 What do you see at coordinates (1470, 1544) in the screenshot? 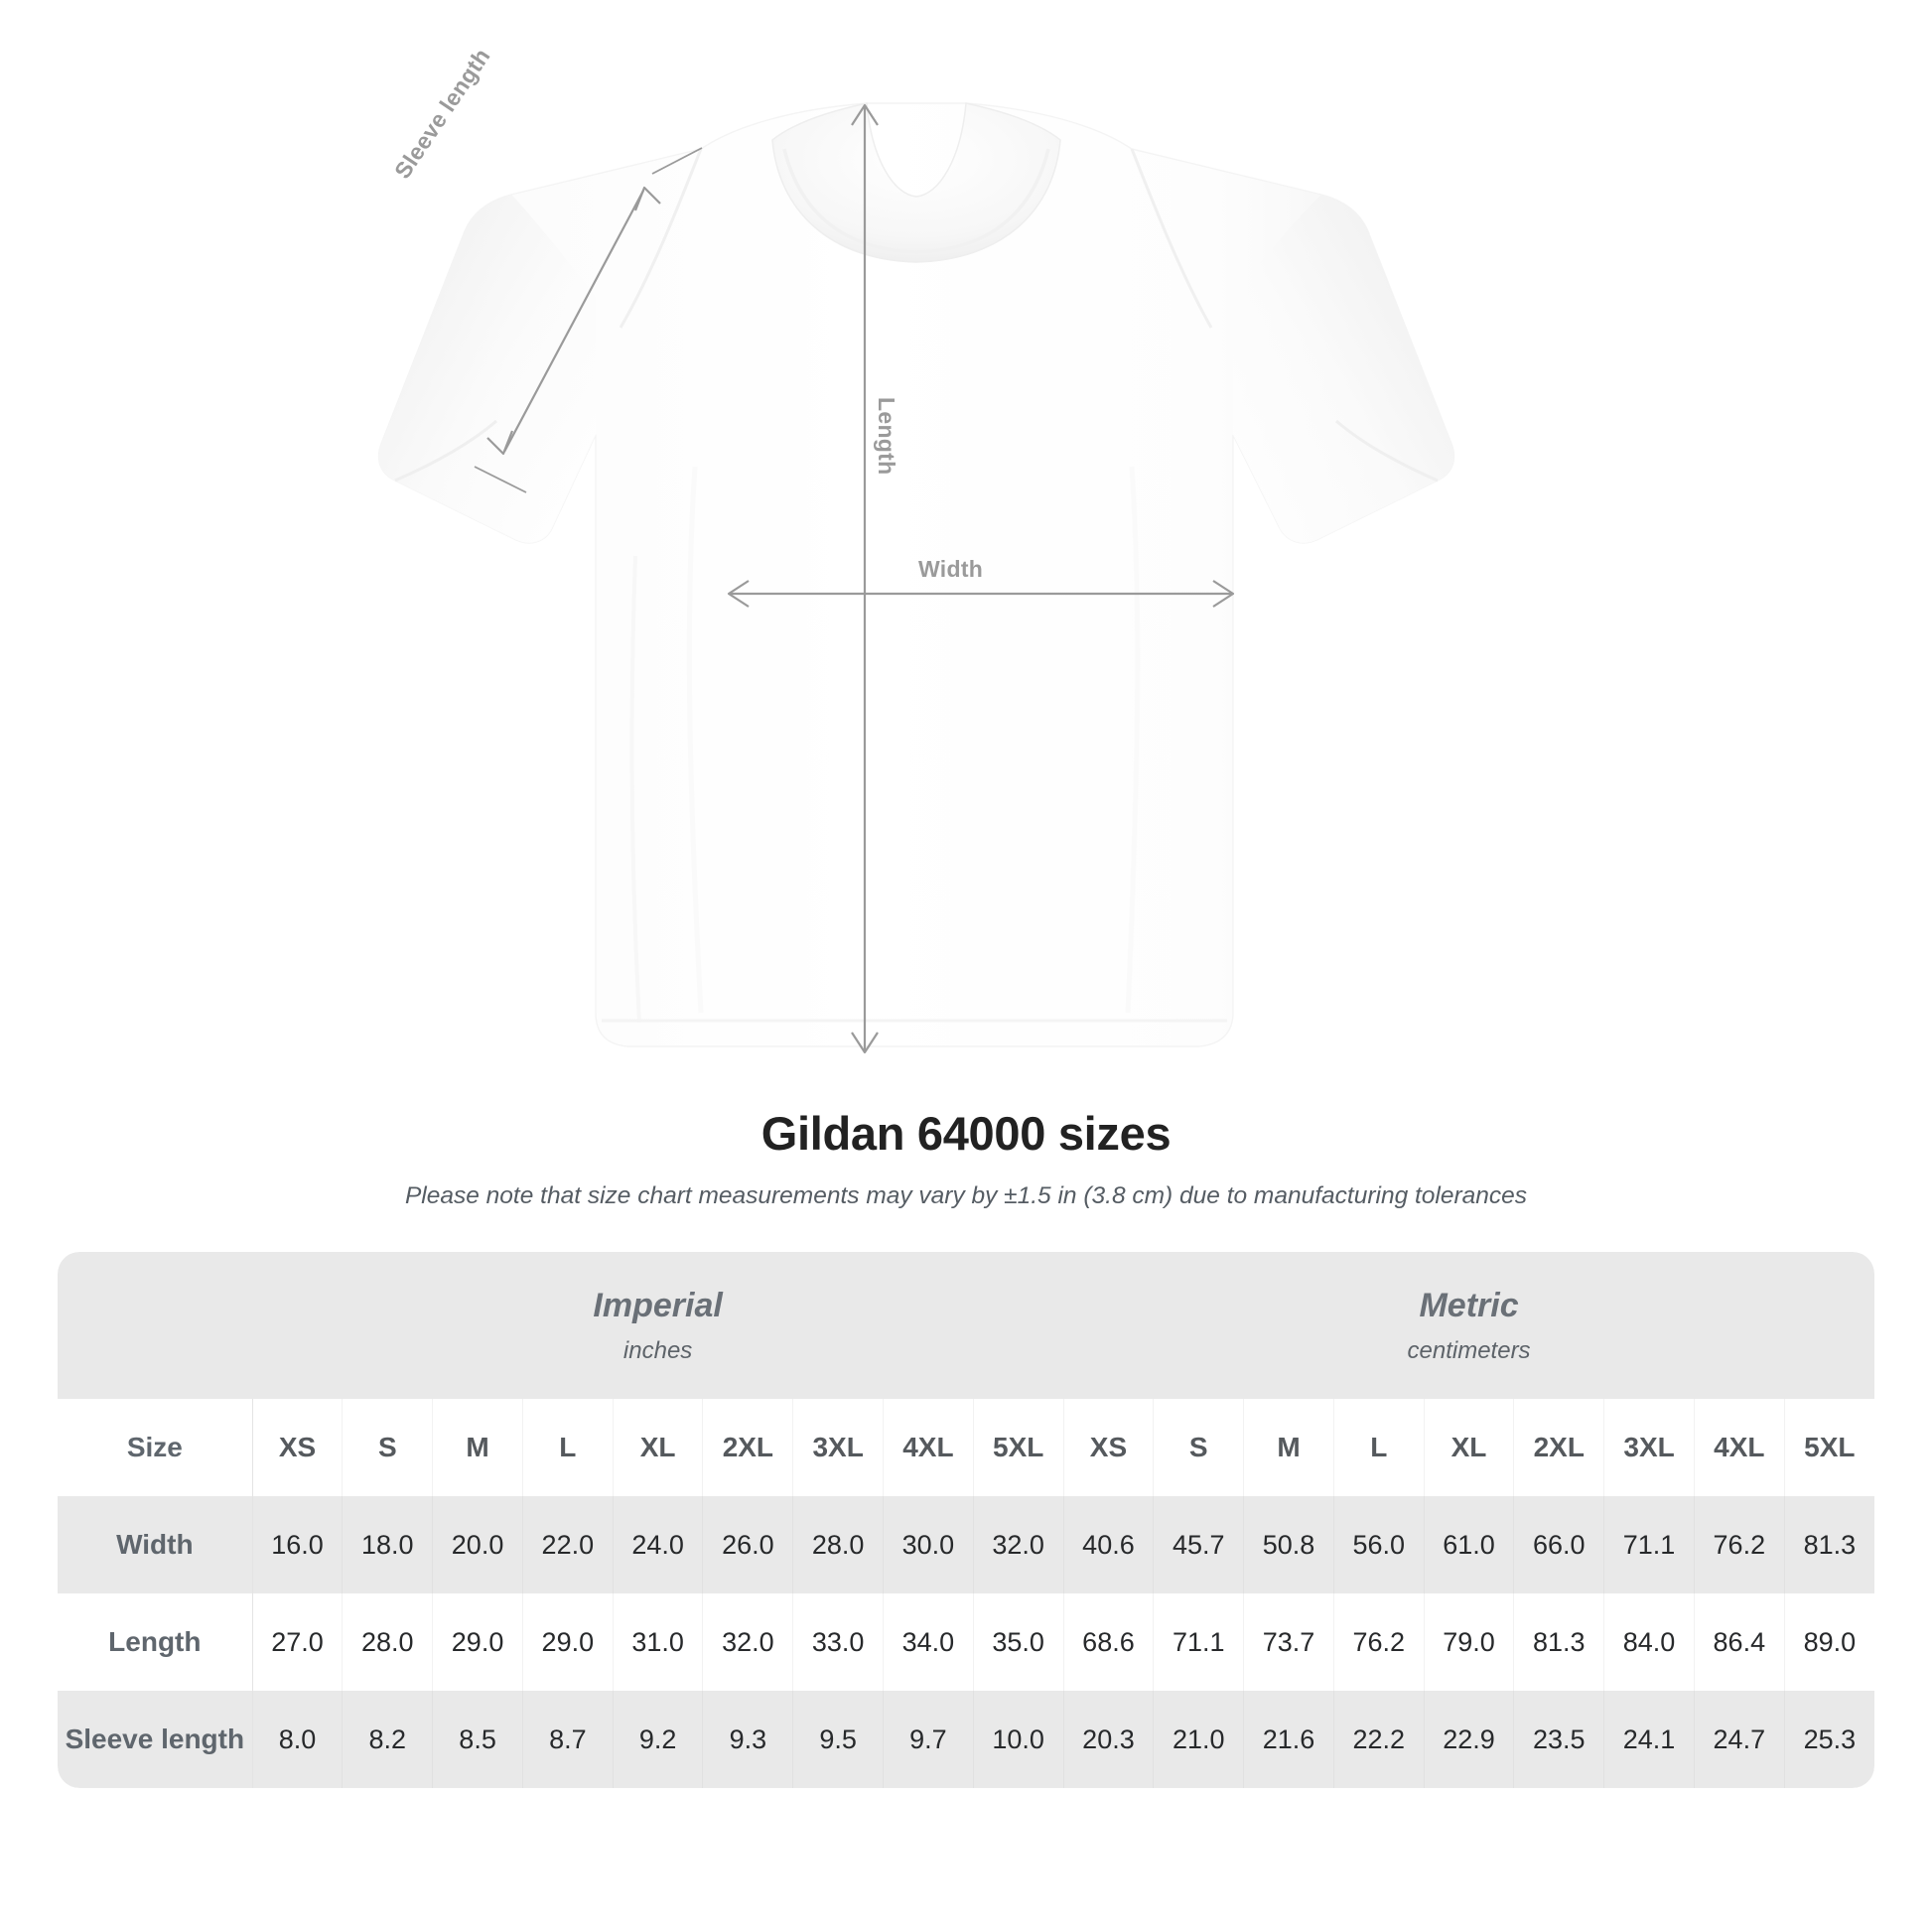
I see `measurement-cell: 61.0` at bounding box center [1470, 1544].